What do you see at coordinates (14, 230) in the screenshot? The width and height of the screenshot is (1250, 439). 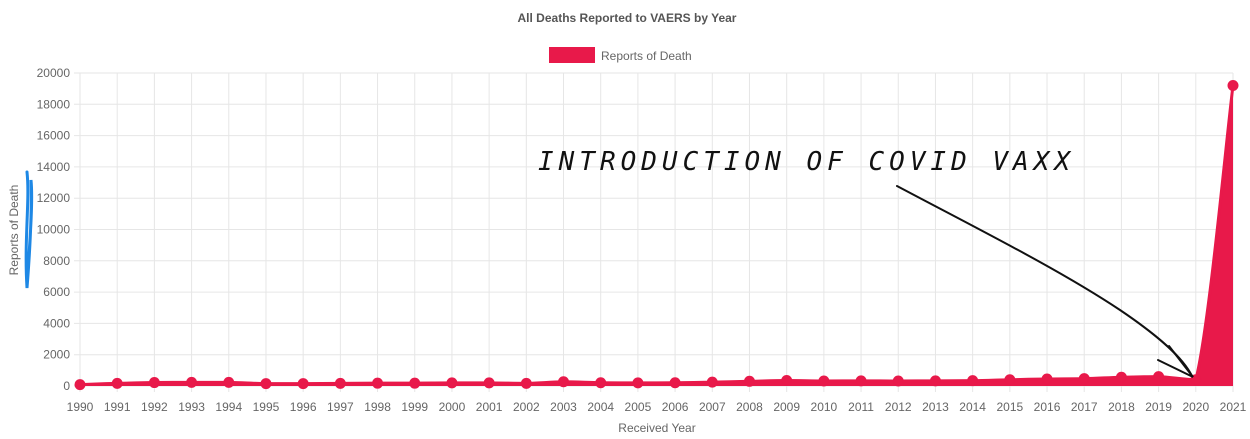 I see `y-axis-title: Reports of Death` at bounding box center [14, 230].